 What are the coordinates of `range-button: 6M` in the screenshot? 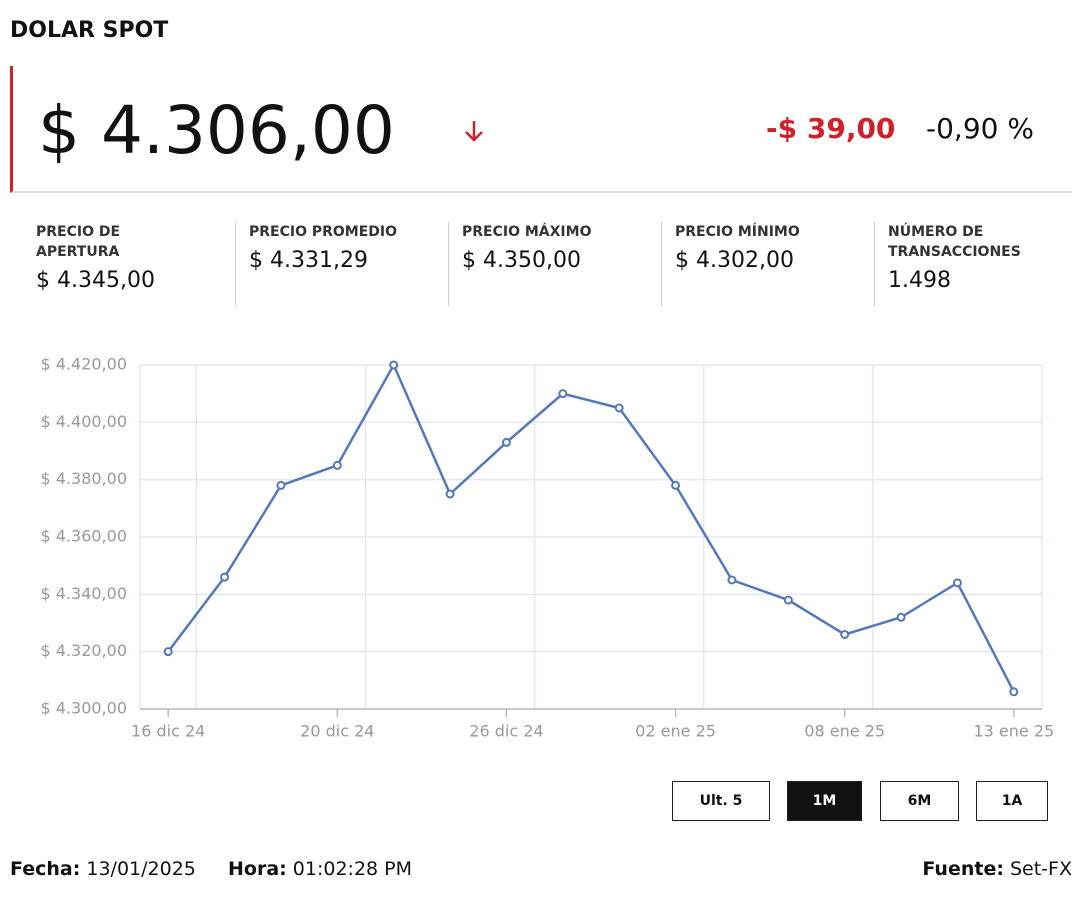 It's located at (919, 801).